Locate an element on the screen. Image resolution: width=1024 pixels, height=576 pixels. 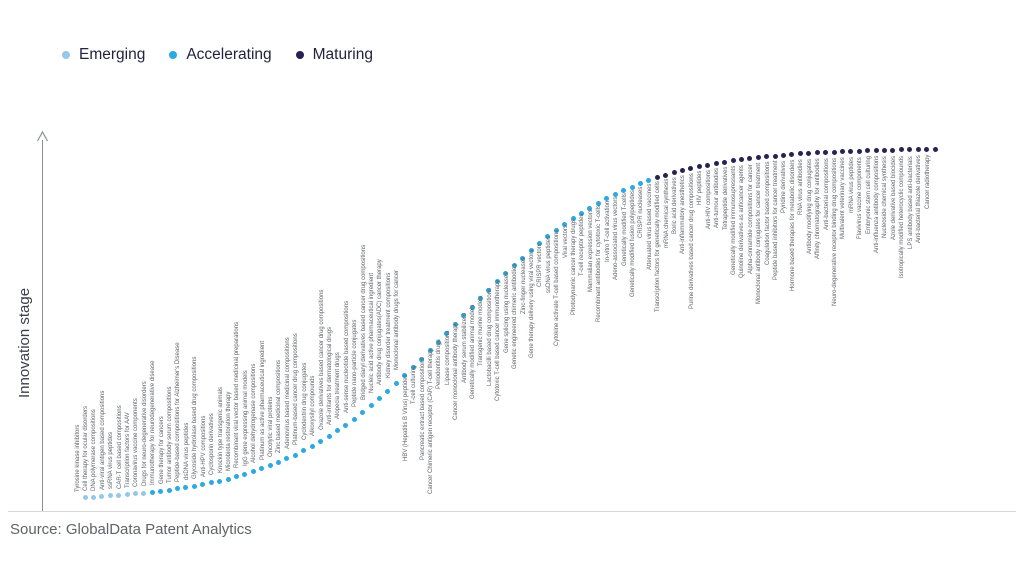
data-point-label: Coronavirus vaccine components is located at coordinates (136, 443).